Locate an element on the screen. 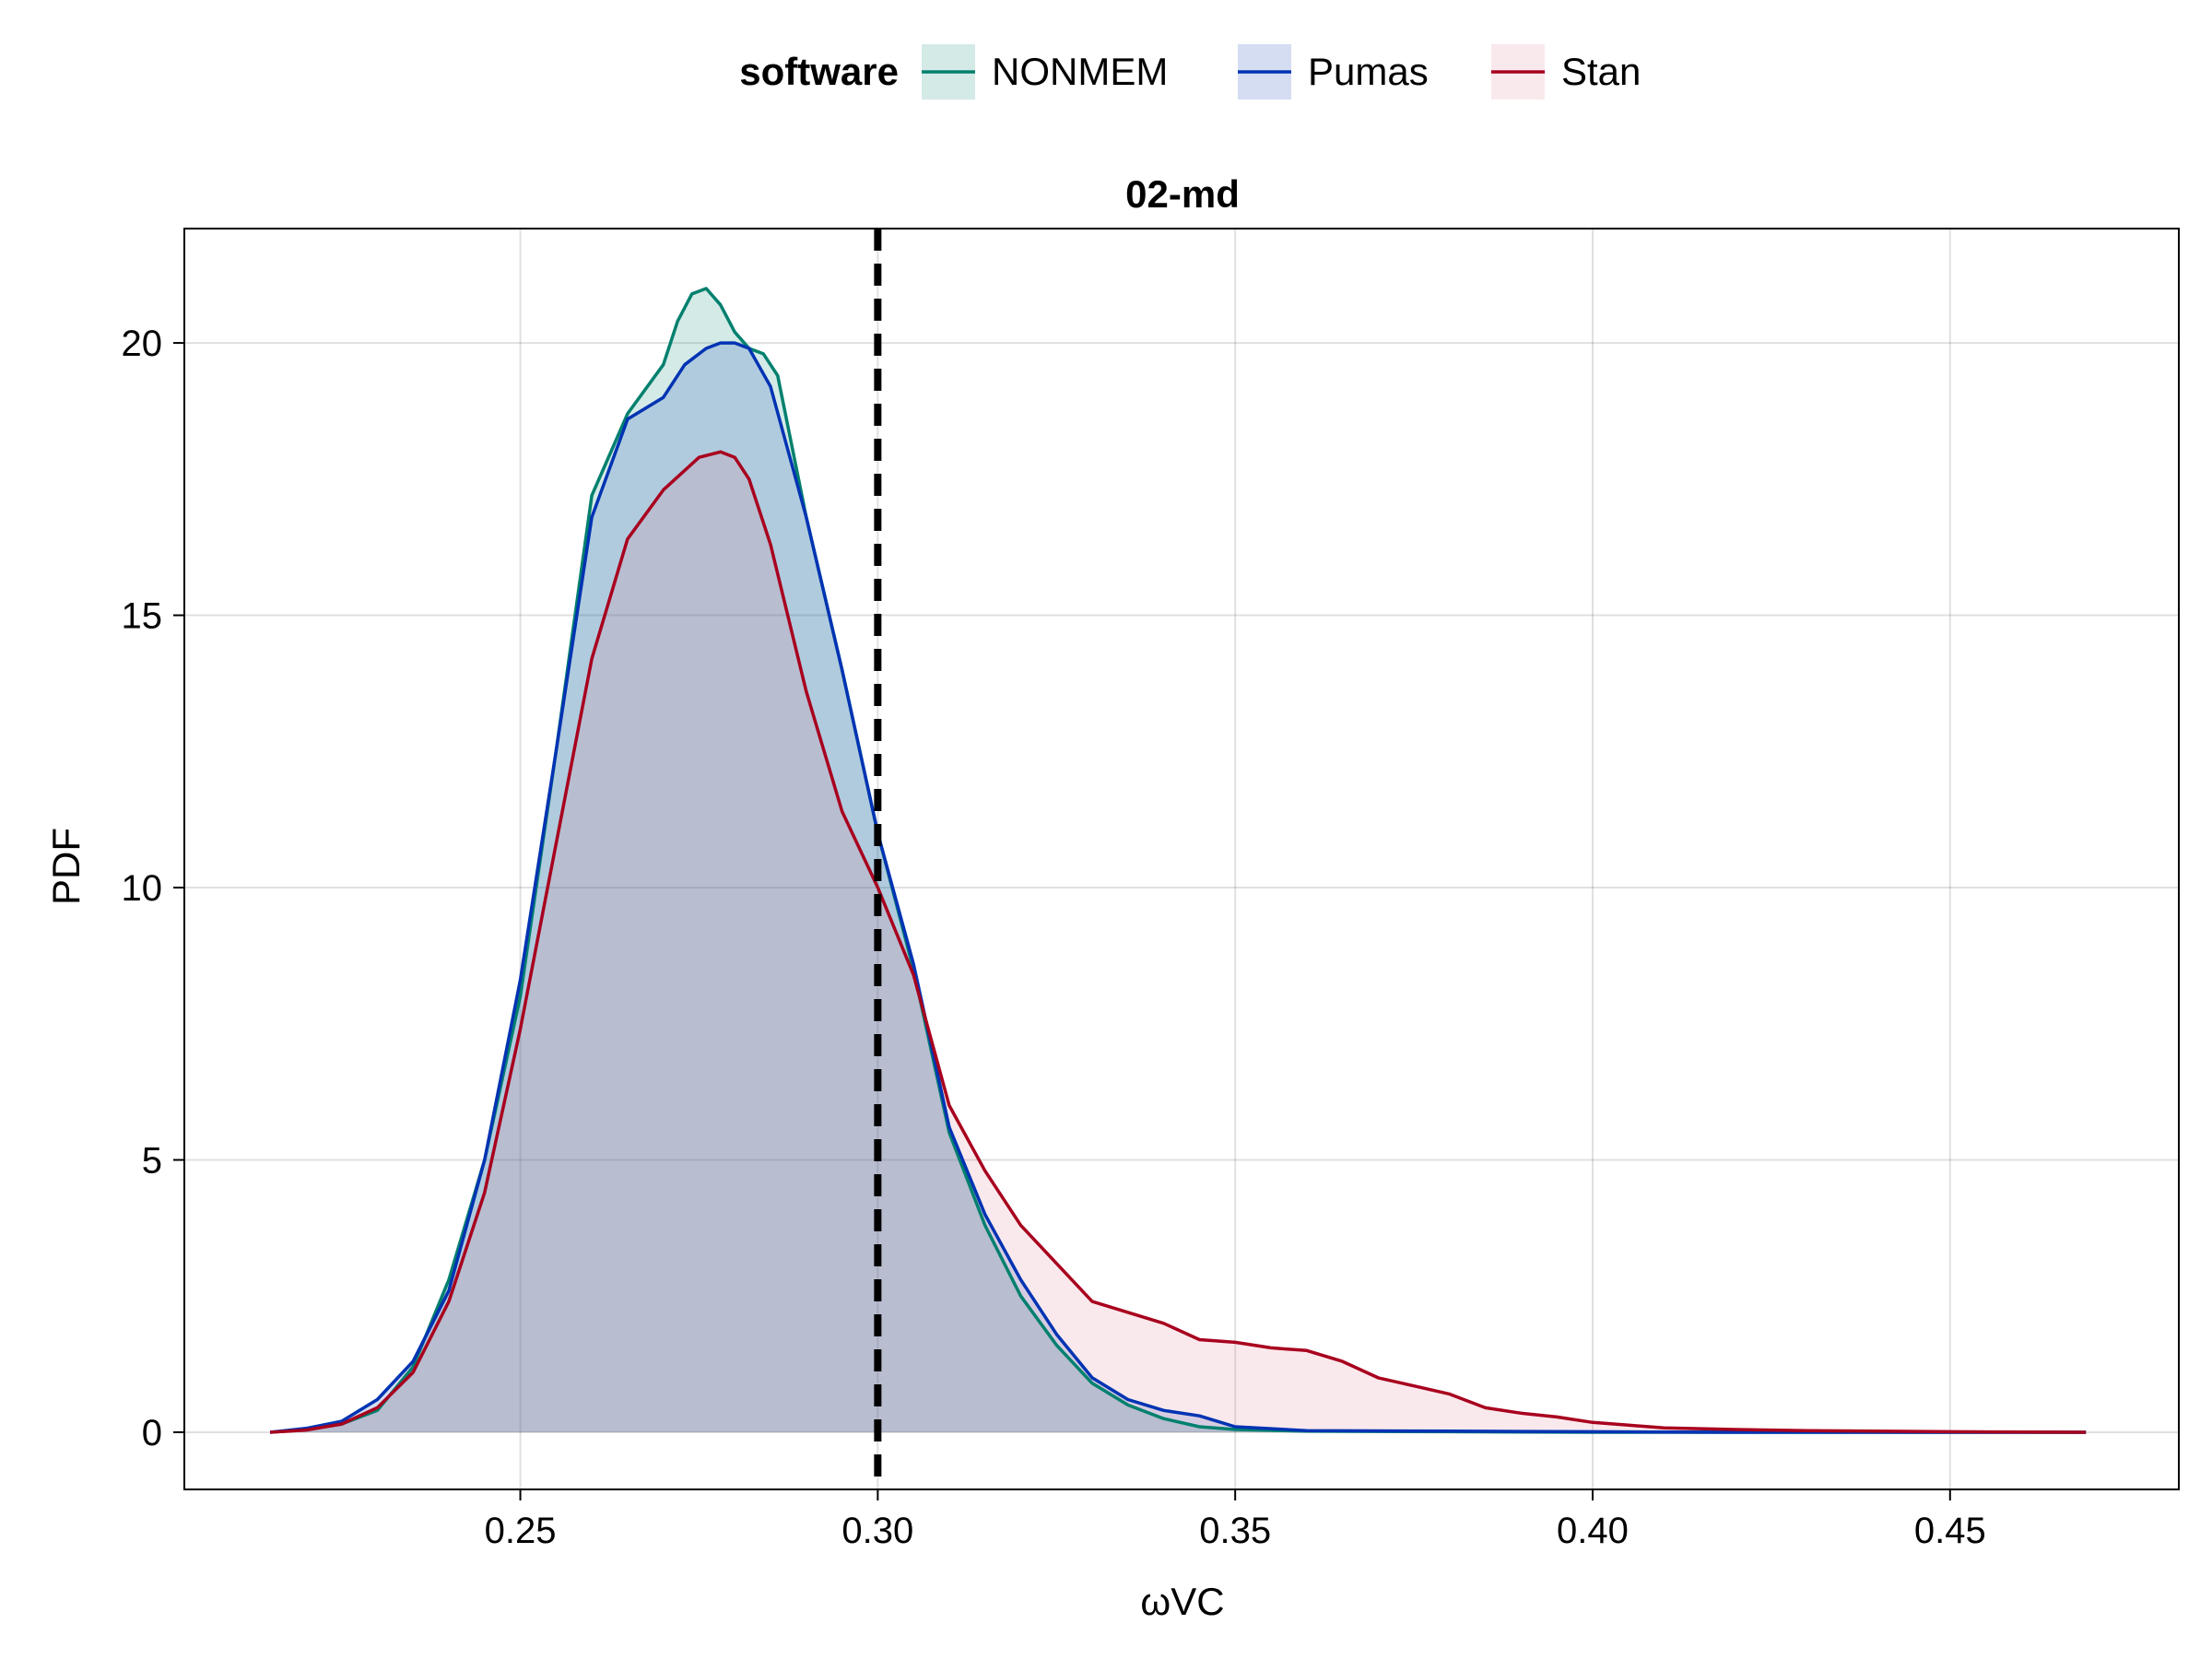  x-tick-label-2: 0.35 is located at coordinates (1235, 1531).